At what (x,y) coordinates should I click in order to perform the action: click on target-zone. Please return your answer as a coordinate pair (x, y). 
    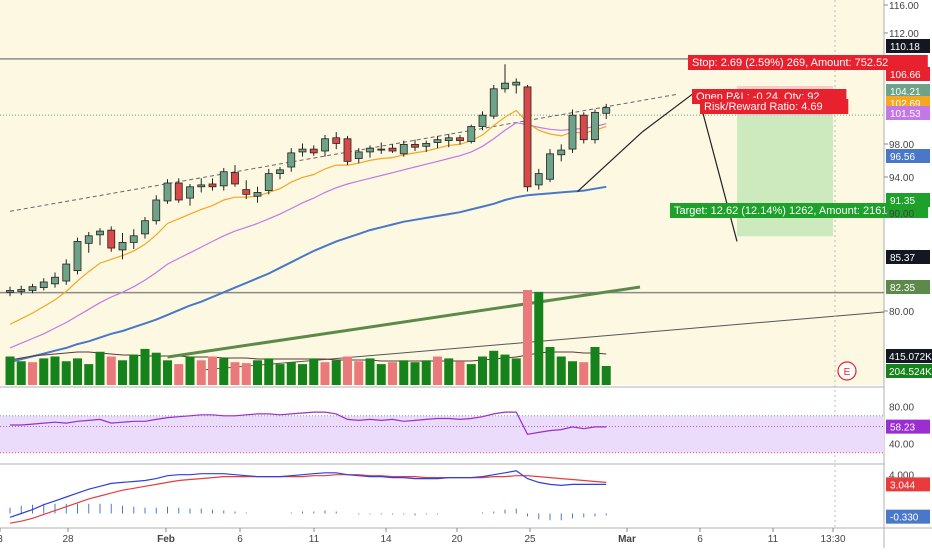
    Looking at the image, I should click on (785, 176).